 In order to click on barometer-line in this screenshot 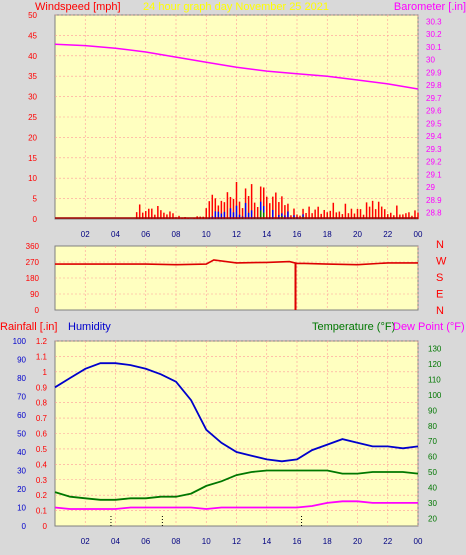, I will do `click(236, 66)`.